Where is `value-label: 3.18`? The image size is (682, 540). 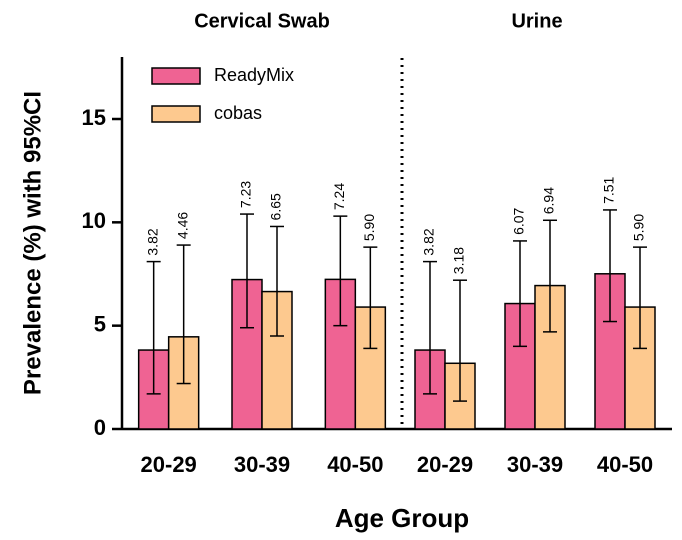
value-label: 3.18 is located at coordinates (459, 260).